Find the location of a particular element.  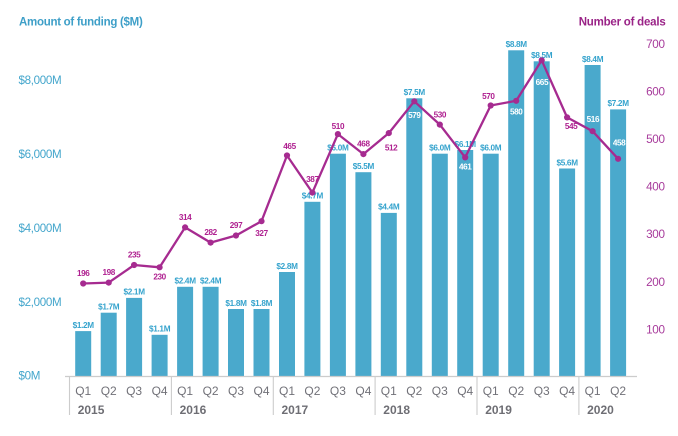

svg-text: 700 is located at coordinates (655, 44).